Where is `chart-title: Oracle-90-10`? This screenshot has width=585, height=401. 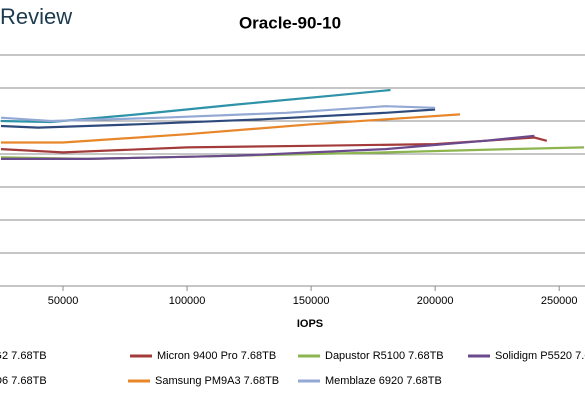
chart-title: Oracle-90-10 is located at coordinates (290, 22).